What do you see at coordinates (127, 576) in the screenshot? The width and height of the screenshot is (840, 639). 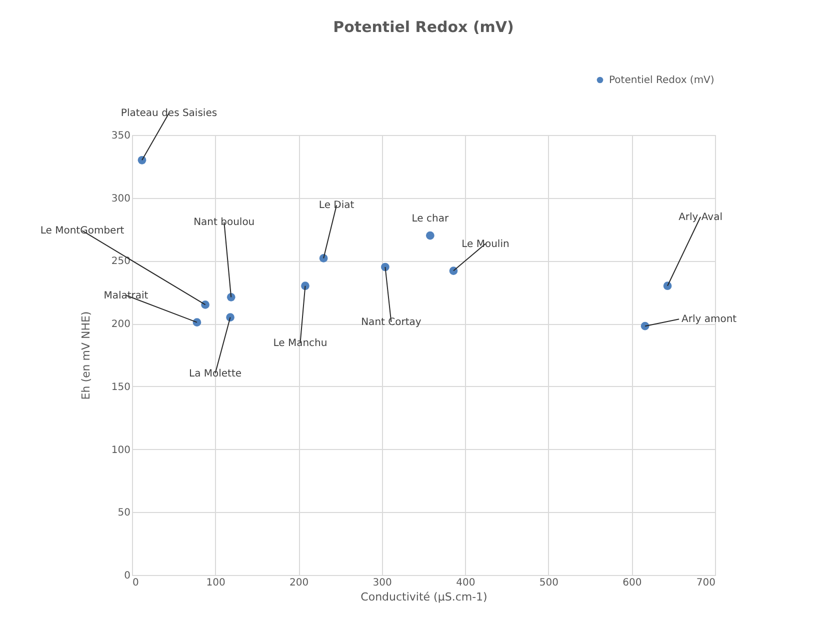 I see `y-tick-label: 0` at bounding box center [127, 576].